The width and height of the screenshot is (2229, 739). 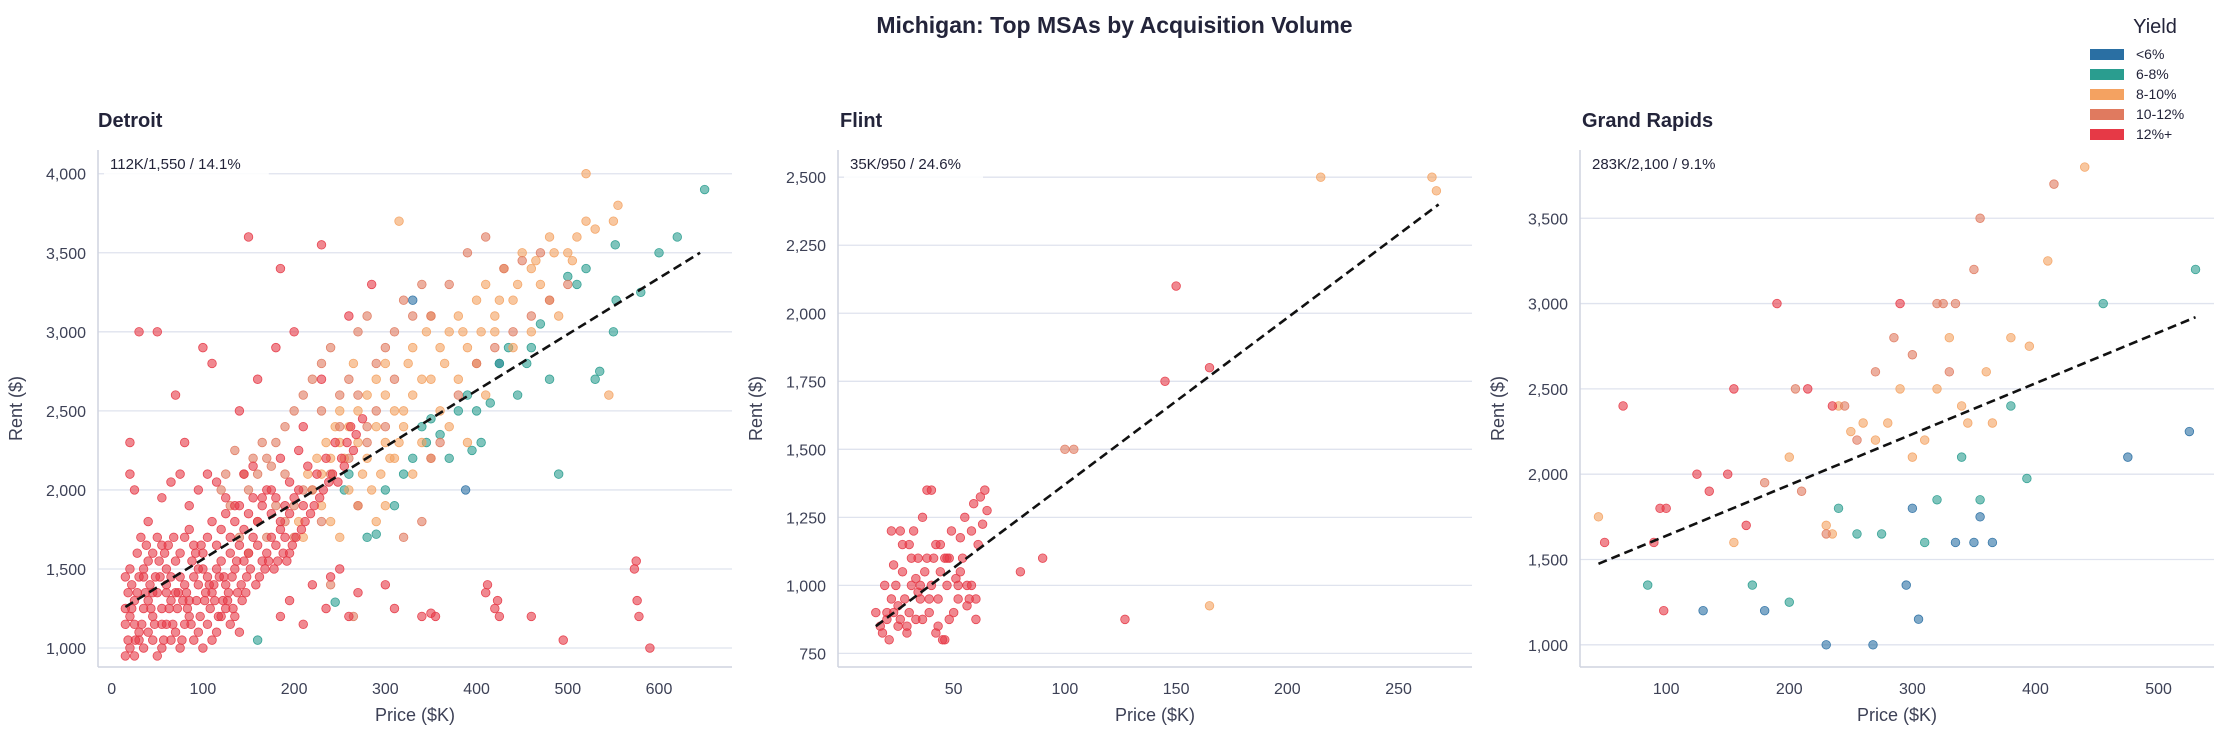 I want to click on y-axis-label: Rent ($), so click(x=1498, y=408).